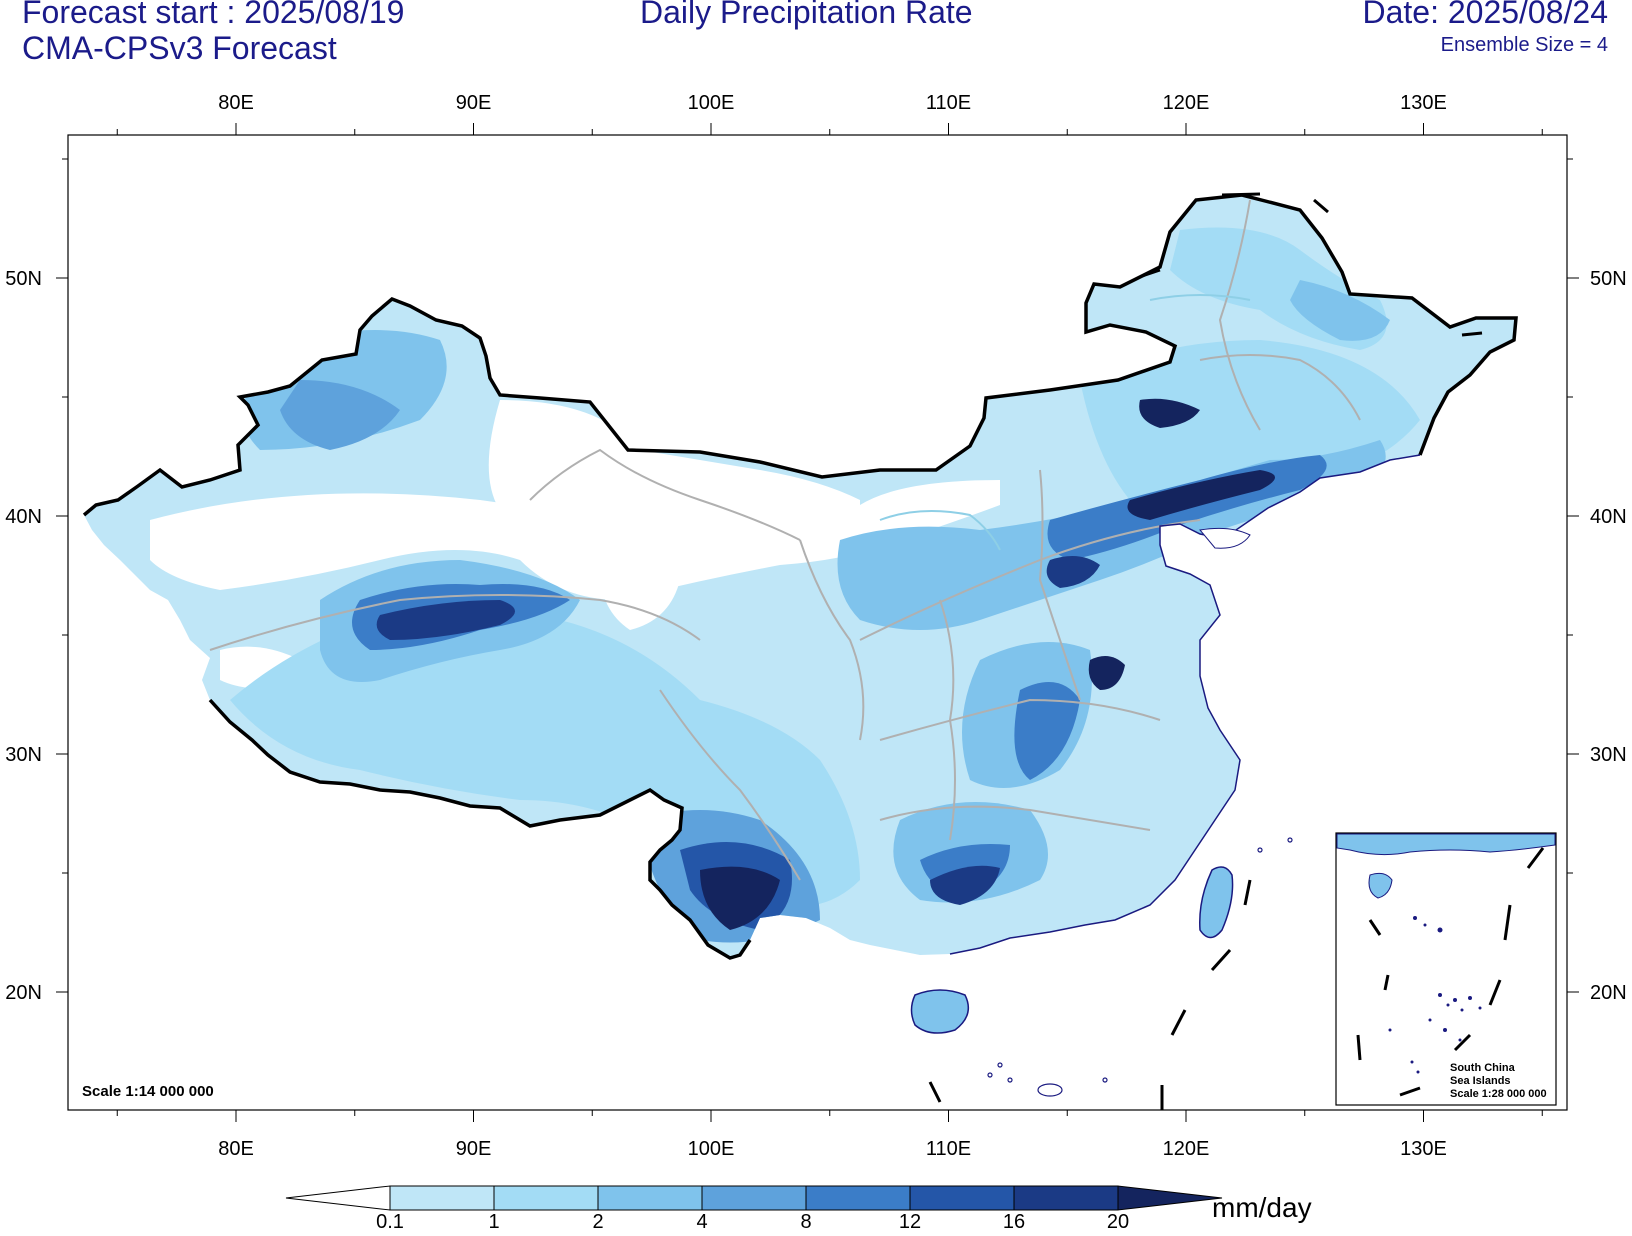  Describe the element at coordinates (1186, 1149) in the screenshot. I see `lon-label-bottom: 120E` at that location.